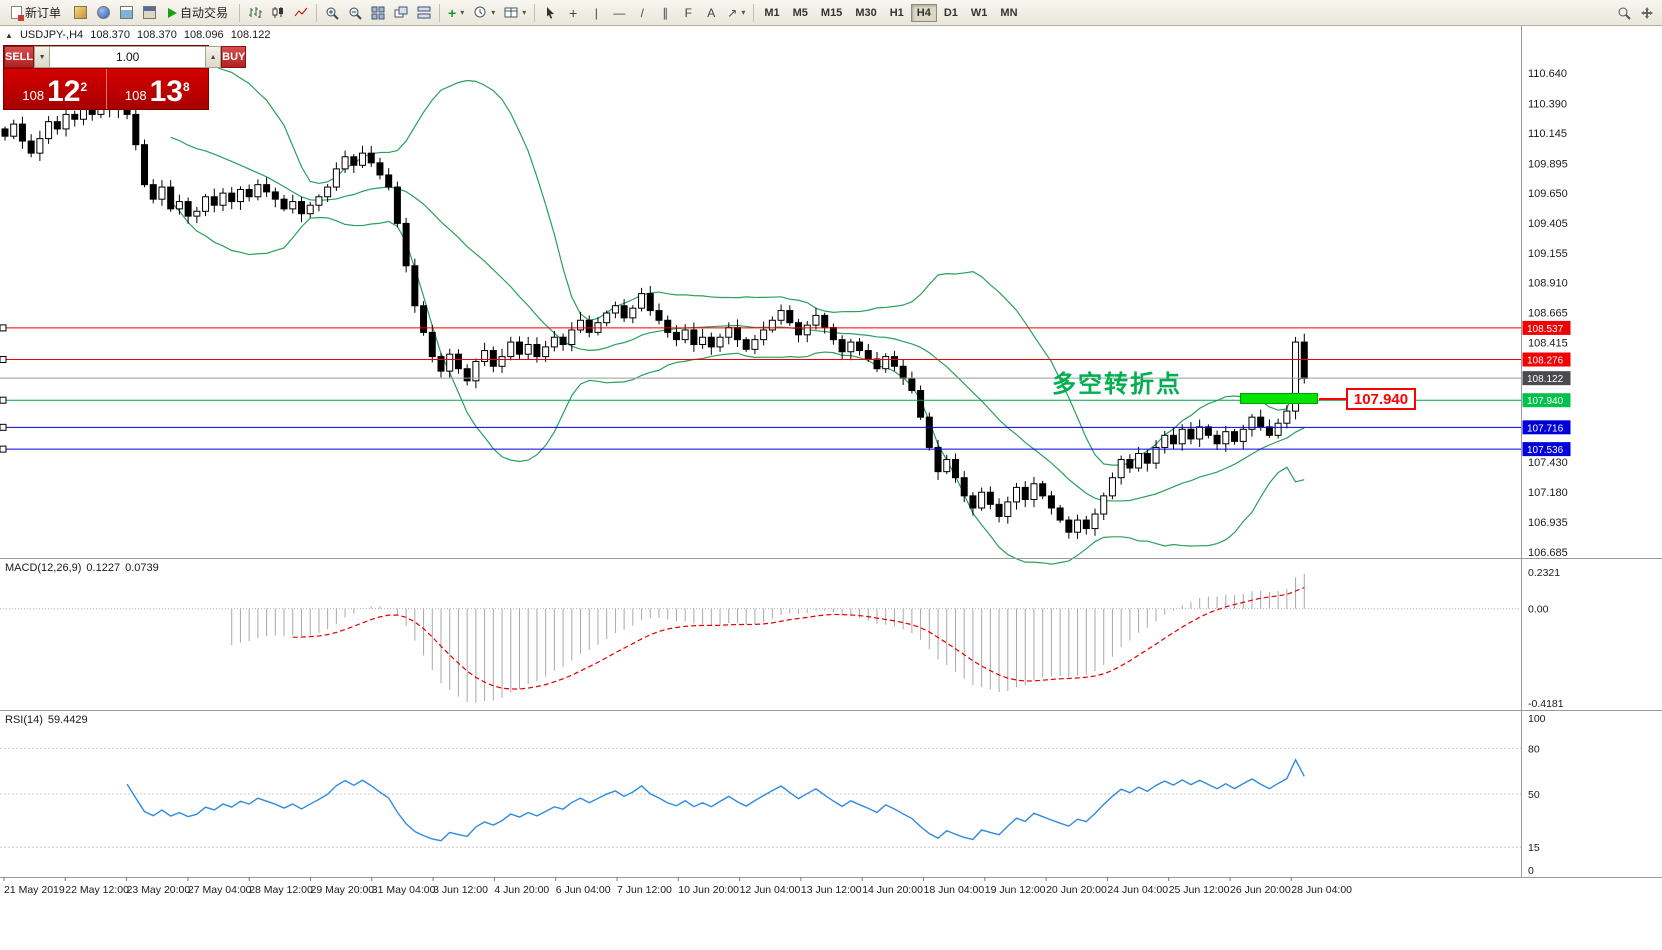 This screenshot has width=1662, height=950. I want to click on svg-text: 15, so click(1534, 848).